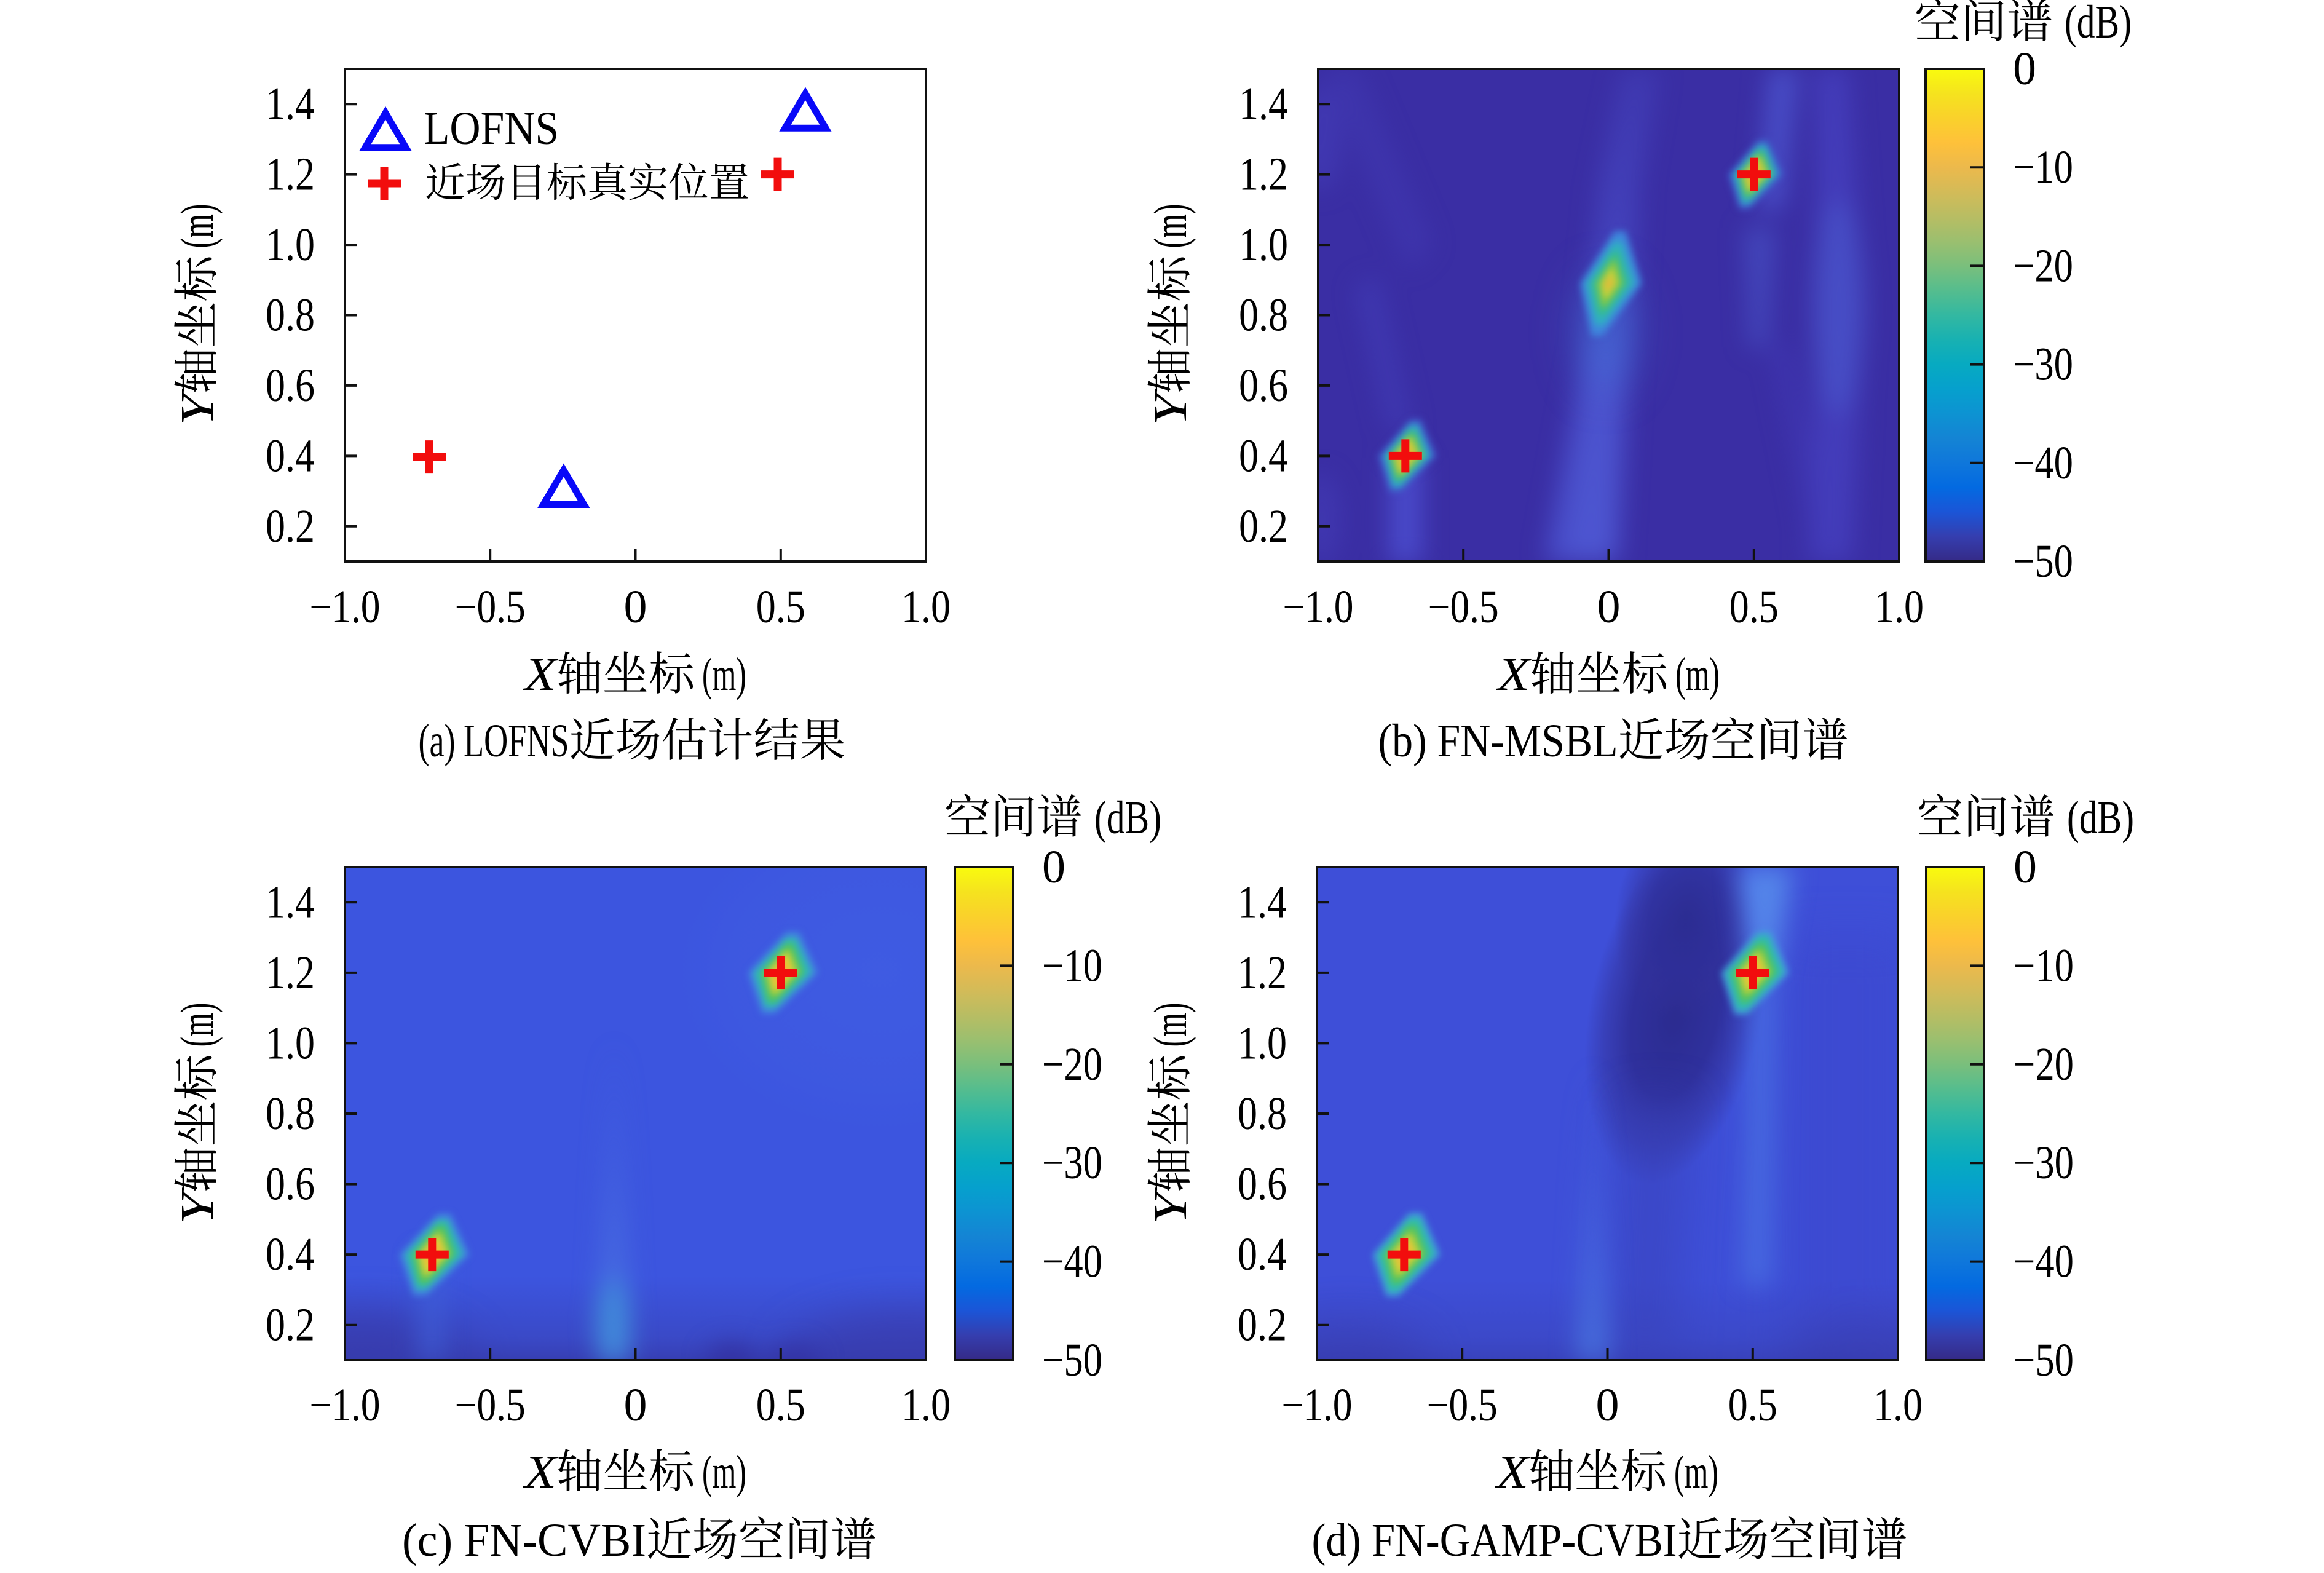 Image resolution: width=2324 pixels, height=1573 pixels. What do you see at coordinates (494, 741) in the screenshot?
I see `svg-text: (a) LOFNS` at bounding box center [494, 741].